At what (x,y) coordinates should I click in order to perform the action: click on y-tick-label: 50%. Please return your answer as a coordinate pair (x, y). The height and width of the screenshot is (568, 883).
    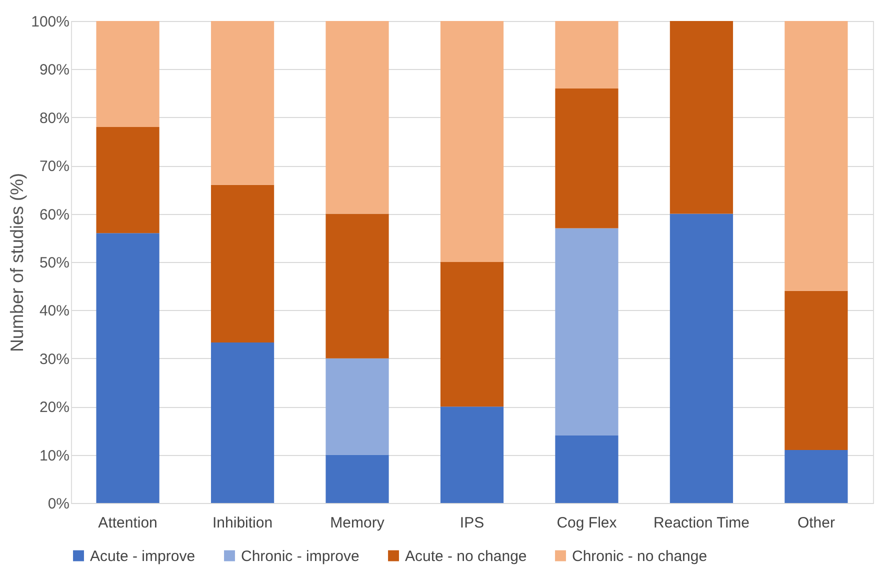
    Looking at the image, I should click on (54, 263).